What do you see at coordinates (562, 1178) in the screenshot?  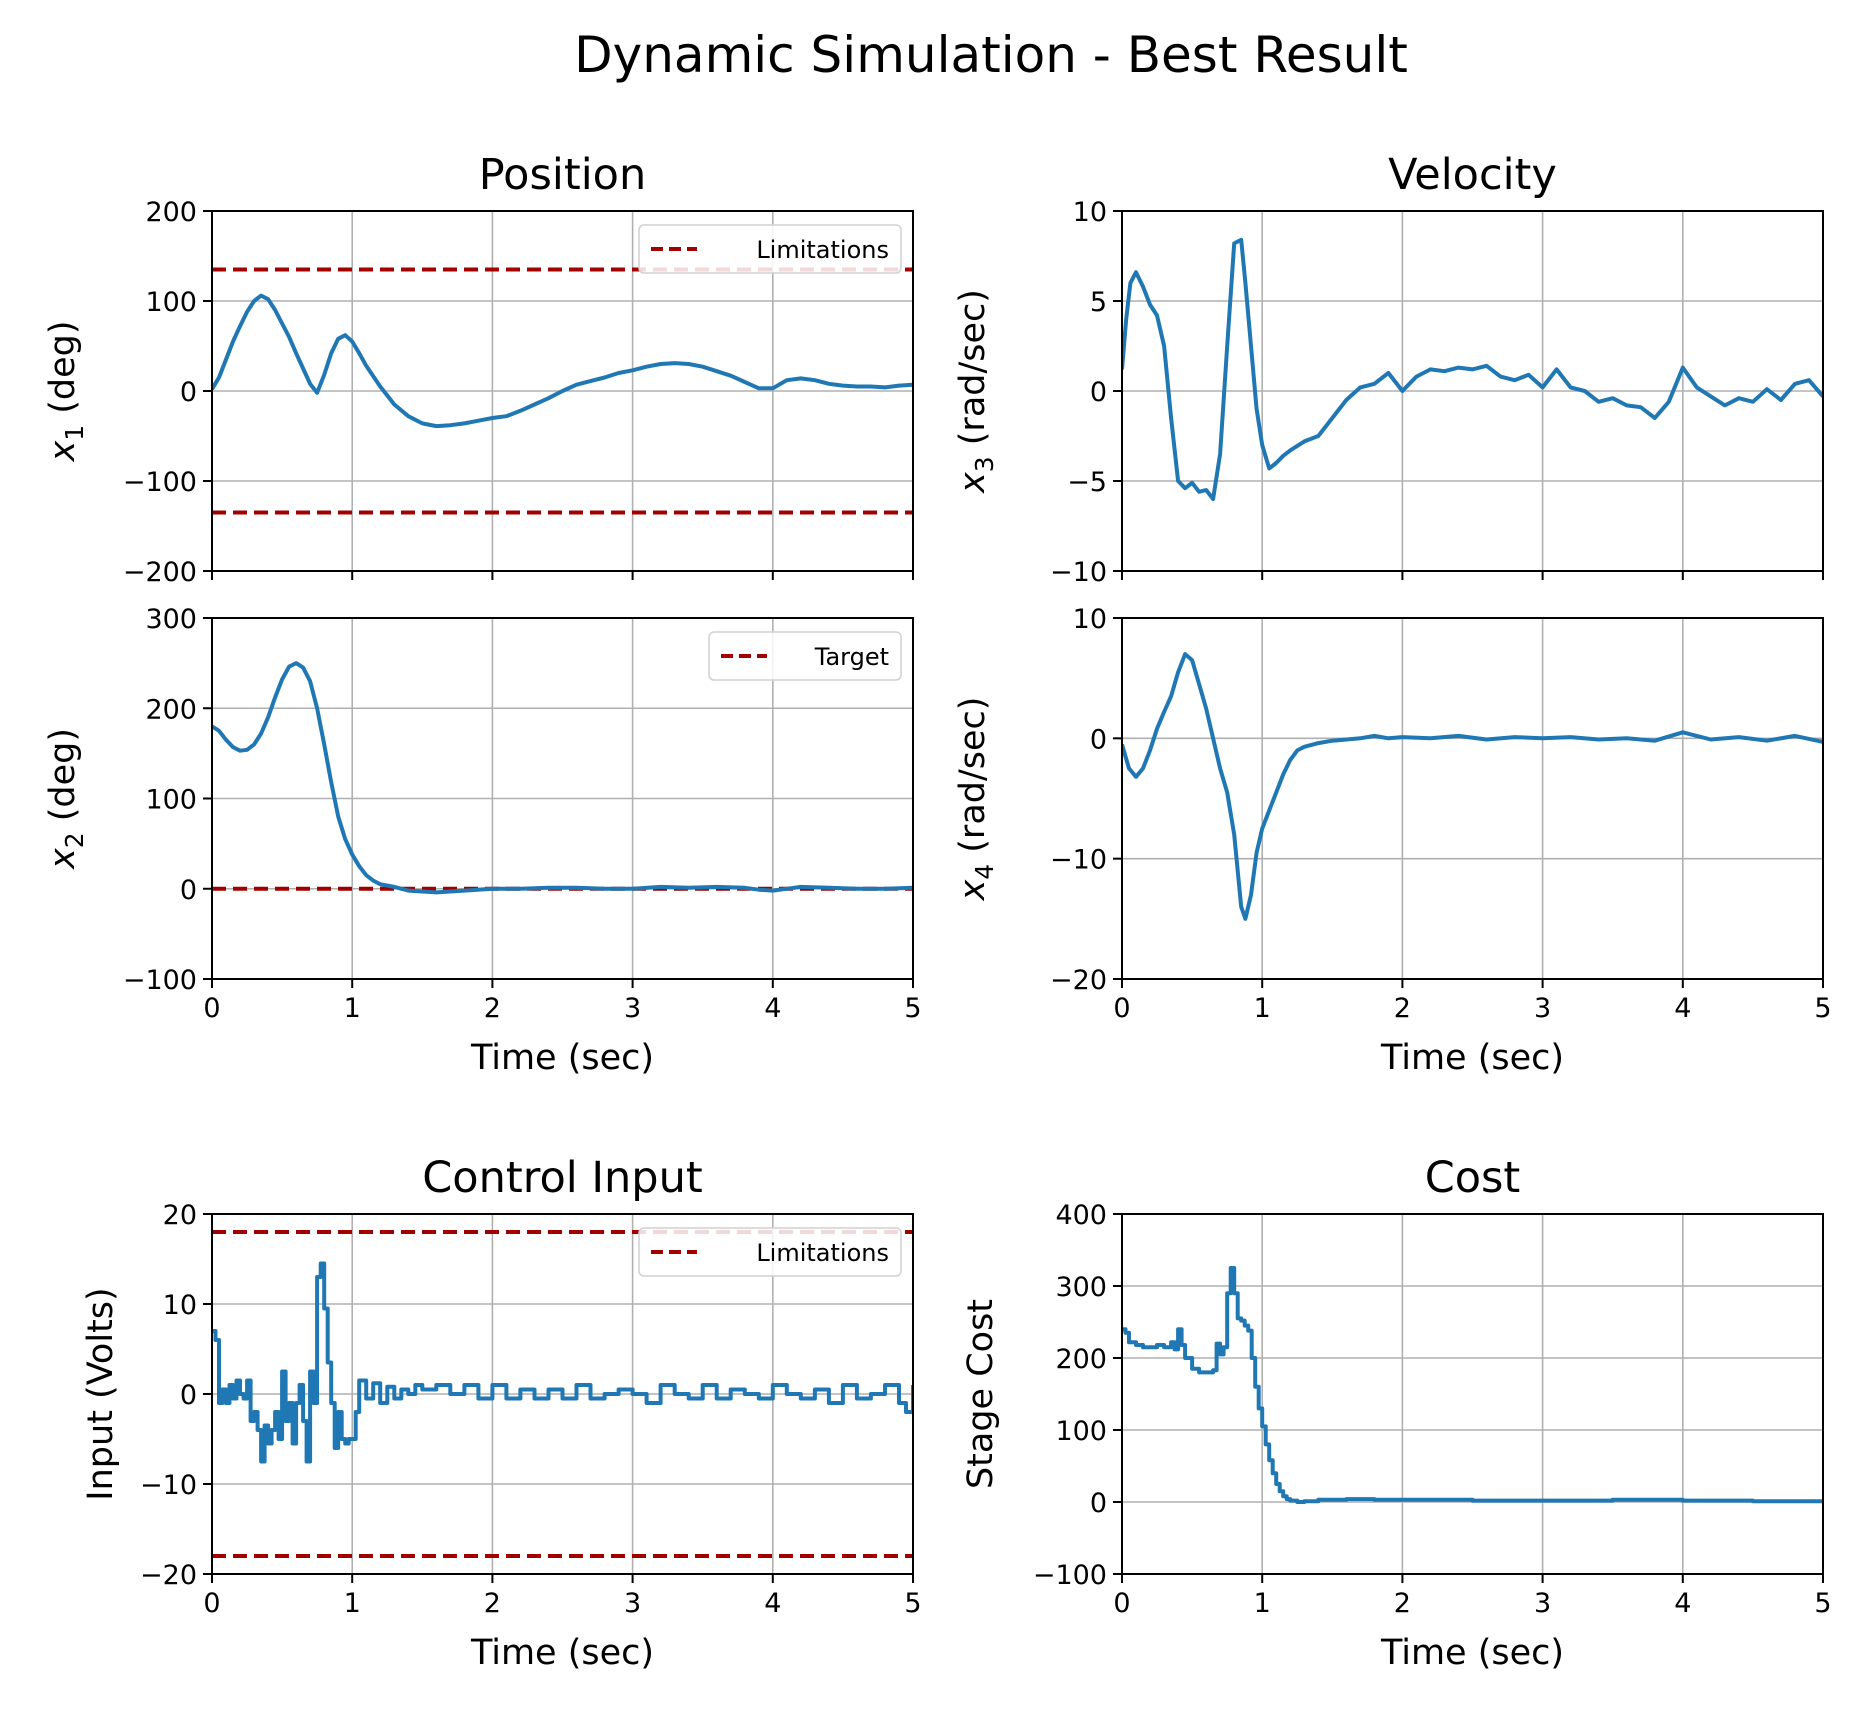 I see `subplot-title: Control Input` at bounding box center [562, 1178].